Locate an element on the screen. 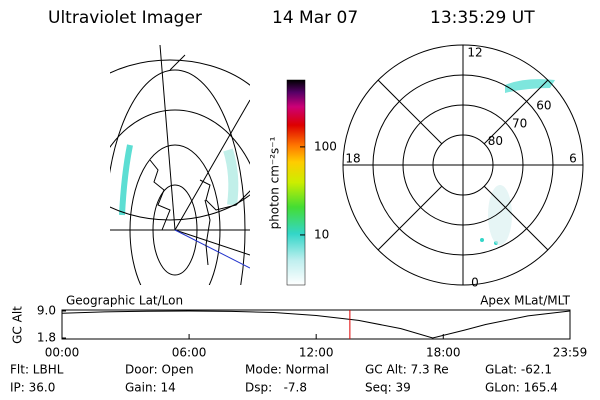  info-field: GC Alt: 7.3 Re is located at coordinates (407, 370).